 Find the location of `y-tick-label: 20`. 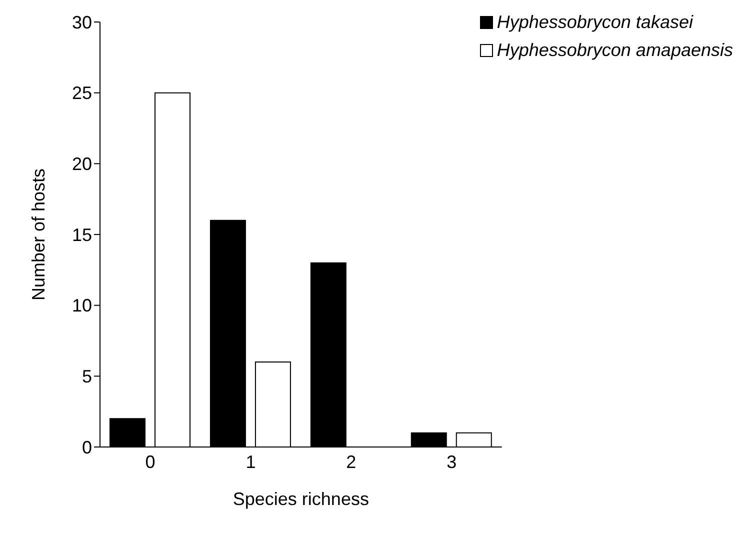

y-tick-label: 20 is located at coordinates (82, 164).